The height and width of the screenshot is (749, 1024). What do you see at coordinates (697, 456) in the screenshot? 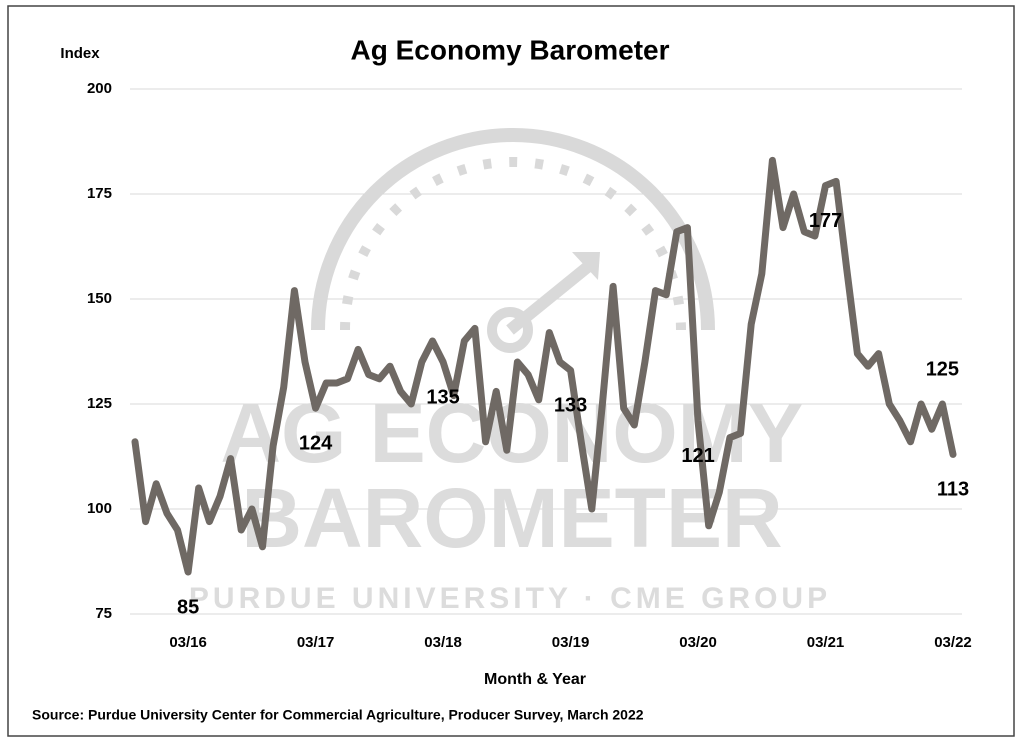
I see `data-label: 121` at bounding box center [697, 456].